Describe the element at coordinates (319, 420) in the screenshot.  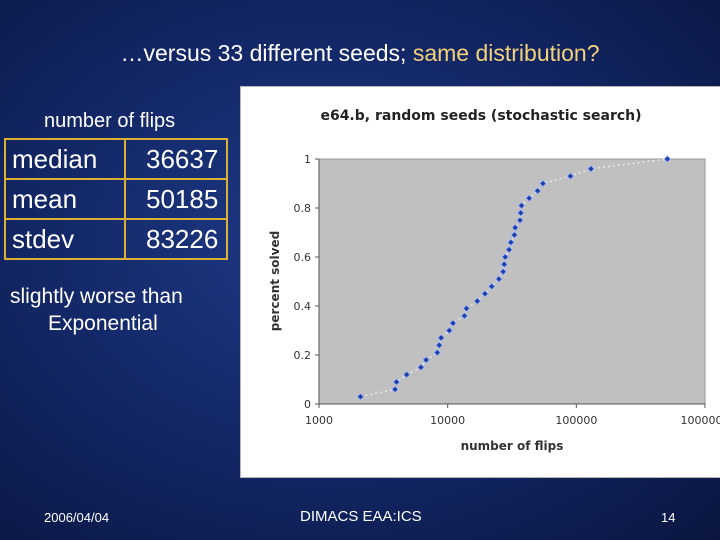
I see `x-tick-label: 1000` at that location.